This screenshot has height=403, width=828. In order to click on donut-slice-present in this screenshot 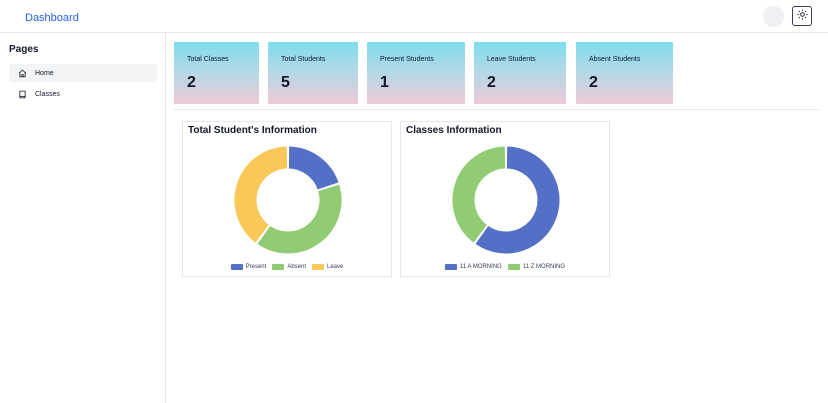, I will do `click(313, 168)`.